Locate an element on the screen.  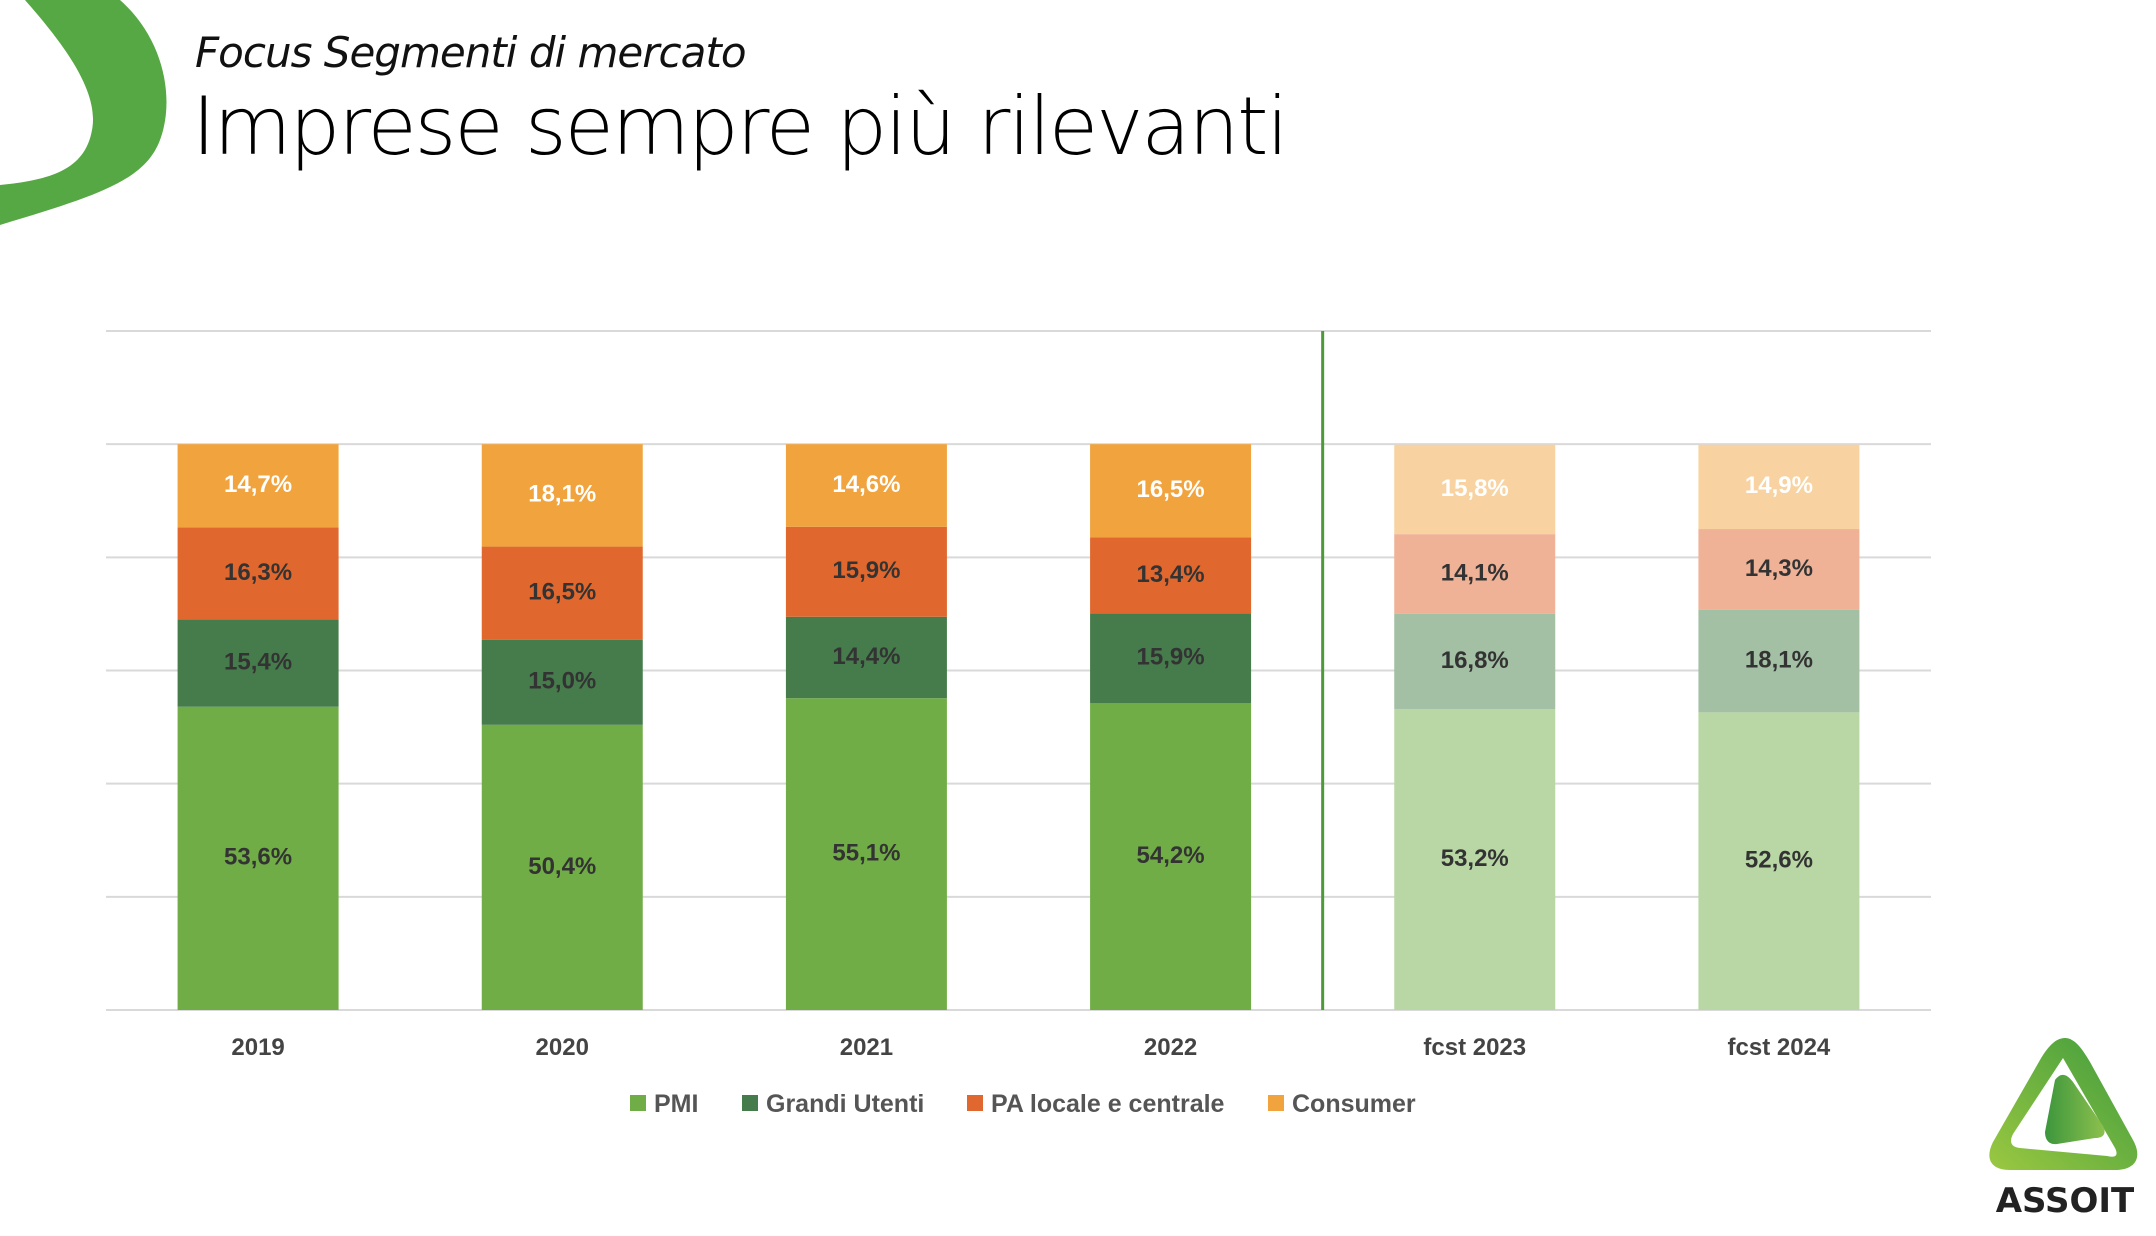
data-label: 52,6% is located at coordinates (1779, 860).